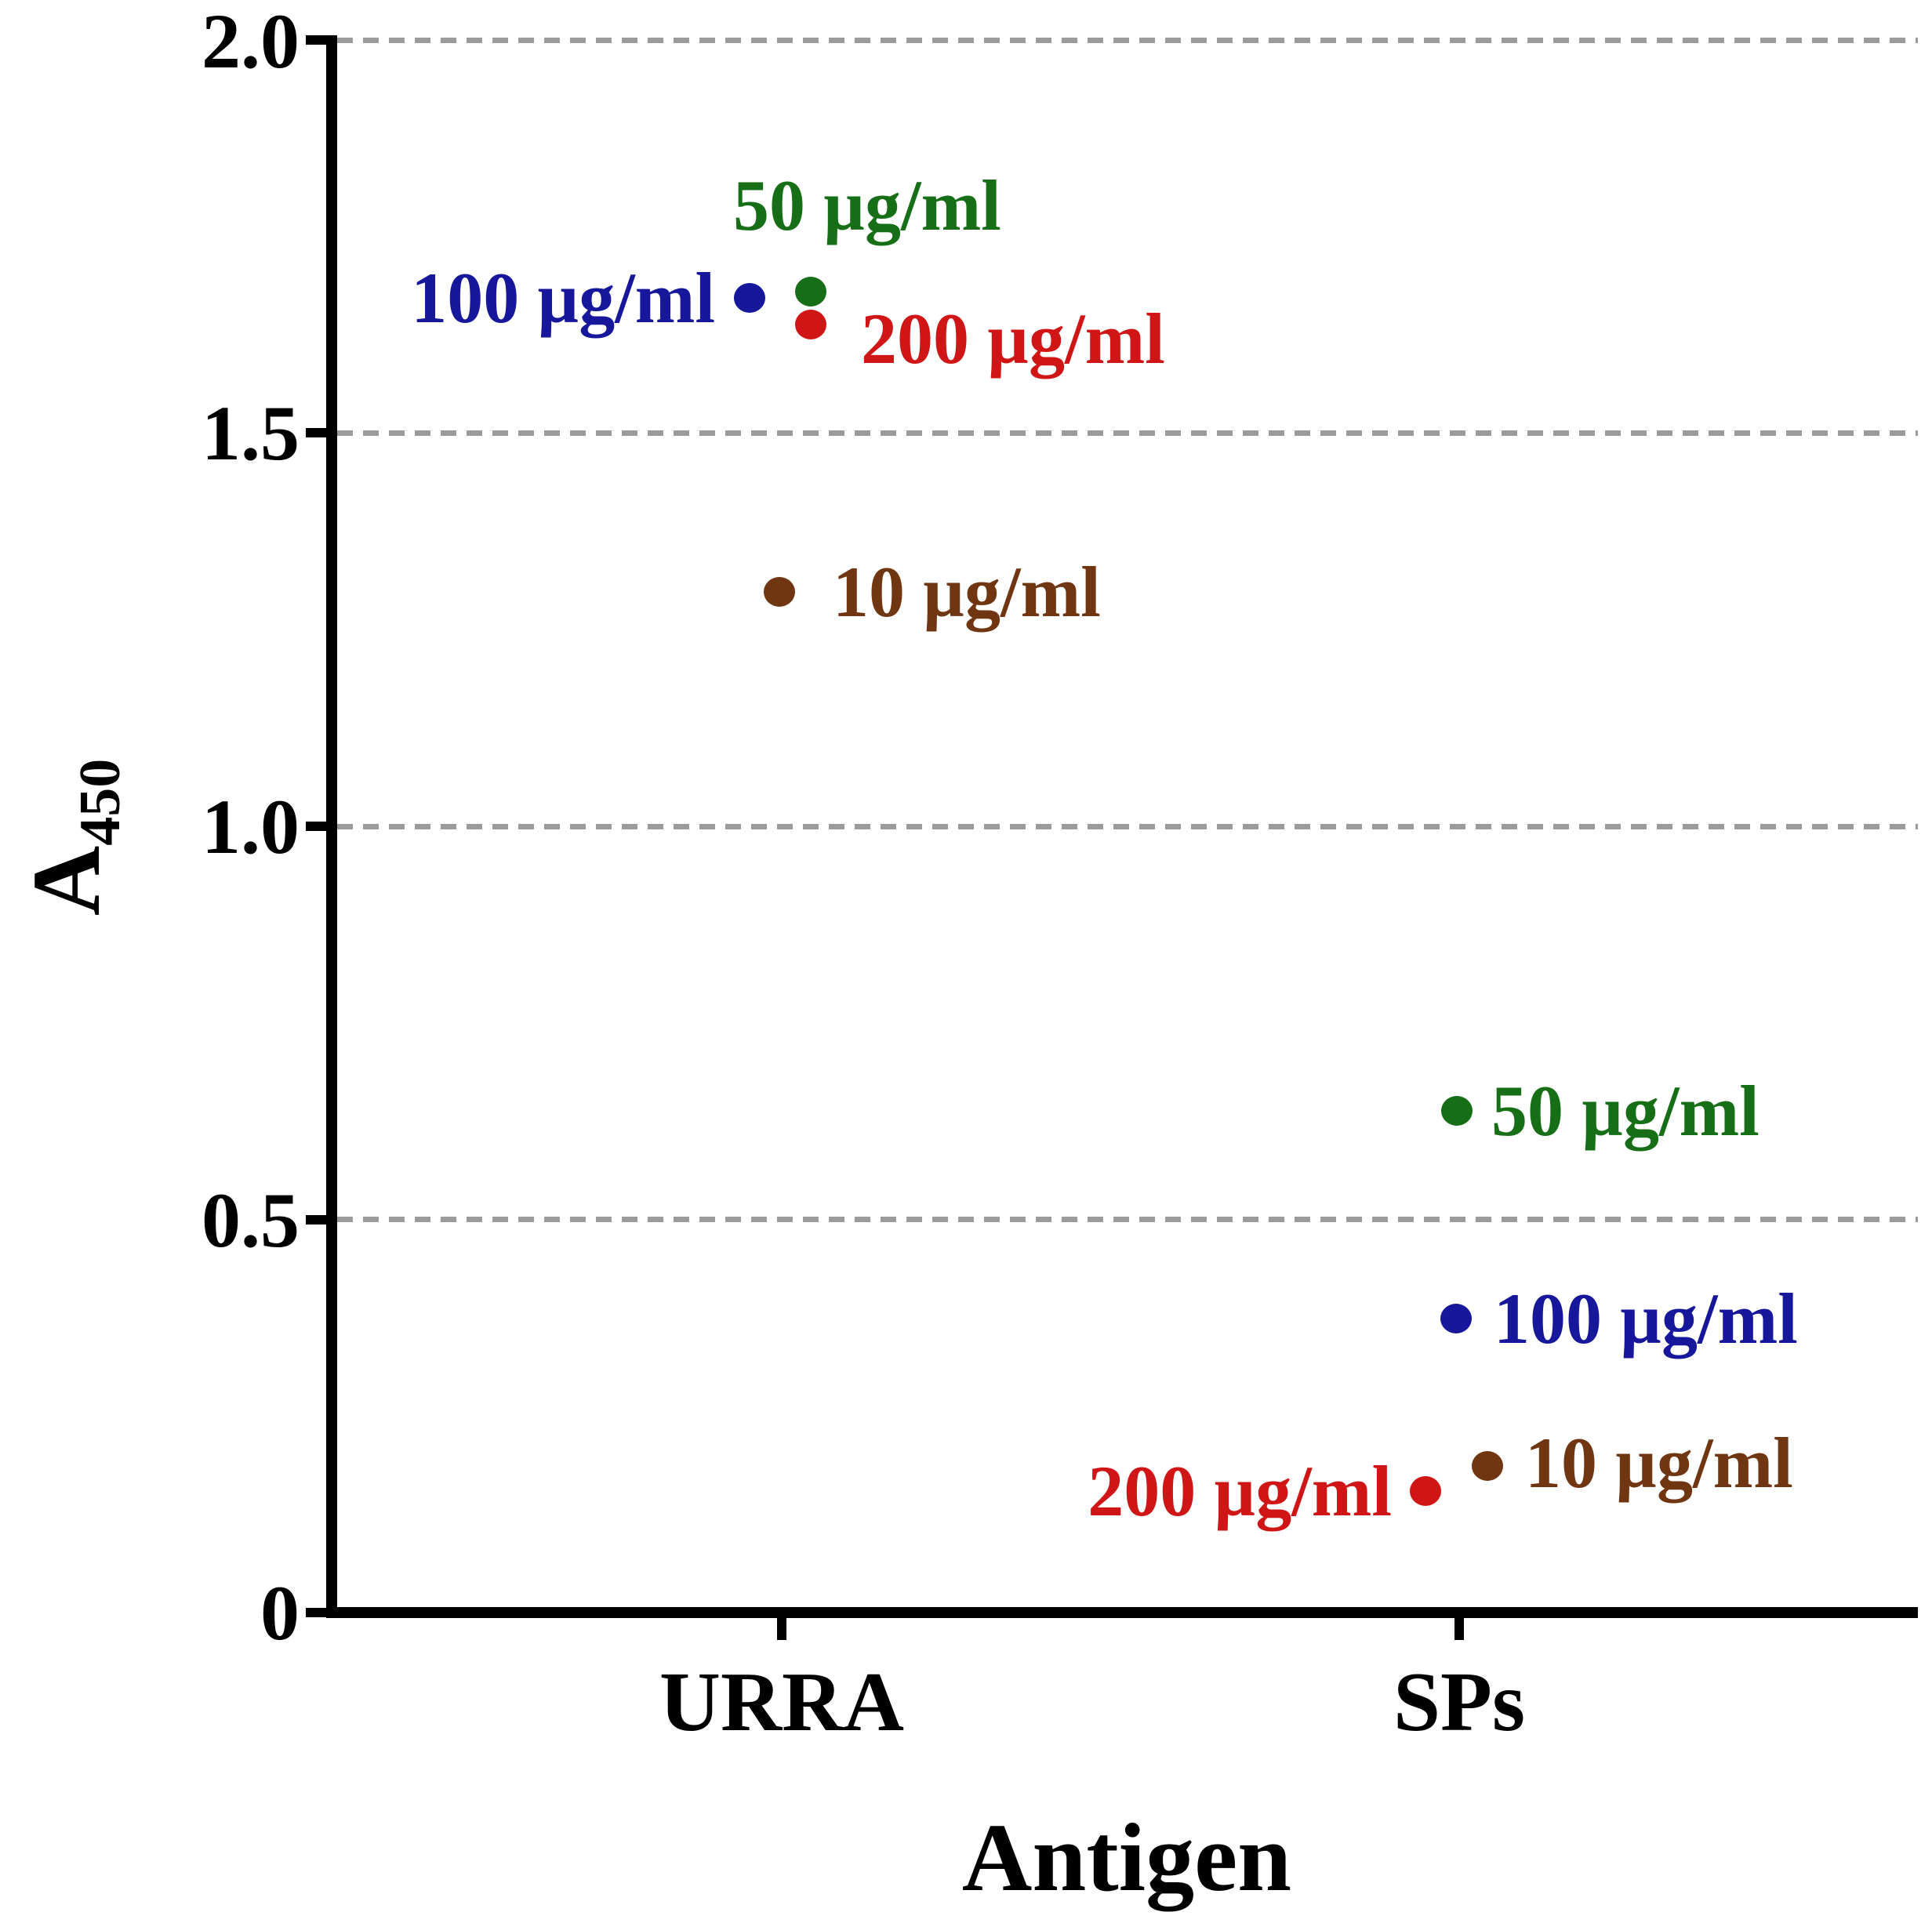 The width and height of the screenshot is (1932, 1923). Describe the element at coordinates (251, 434) in the screenshot. I see `y-tick-label: 1.5` at that location.